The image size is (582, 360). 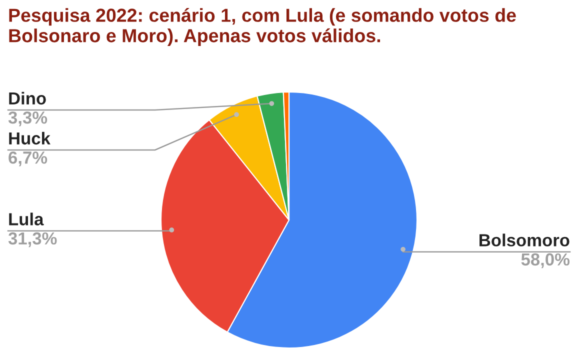 I want to click on chart-title: Pesquisa 2022: cenário 1, com Lula (e somando votos de Bolsonaro e Moro). Apenas votos válidos., so click(x=262, y=27).